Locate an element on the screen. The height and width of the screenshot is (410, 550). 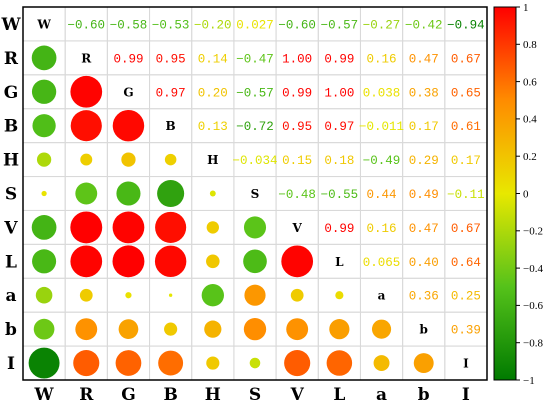
row-label: W is located at coordinates (10, 25).